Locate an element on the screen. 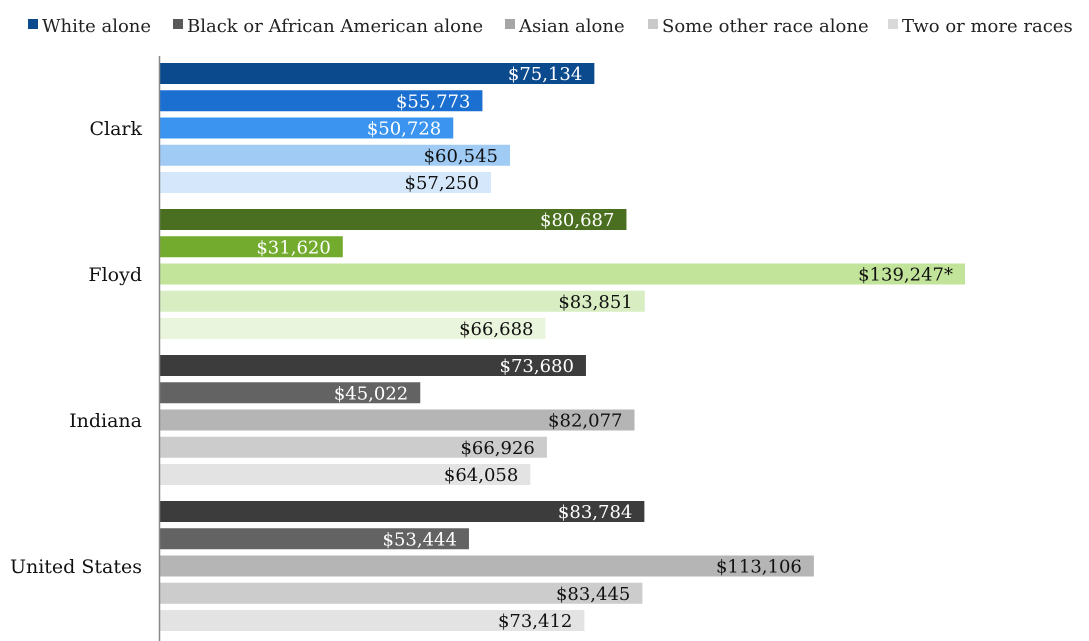  data-label-floyd-black-or-african-american-alone: $31,620 is located at coordinates (293, 247).